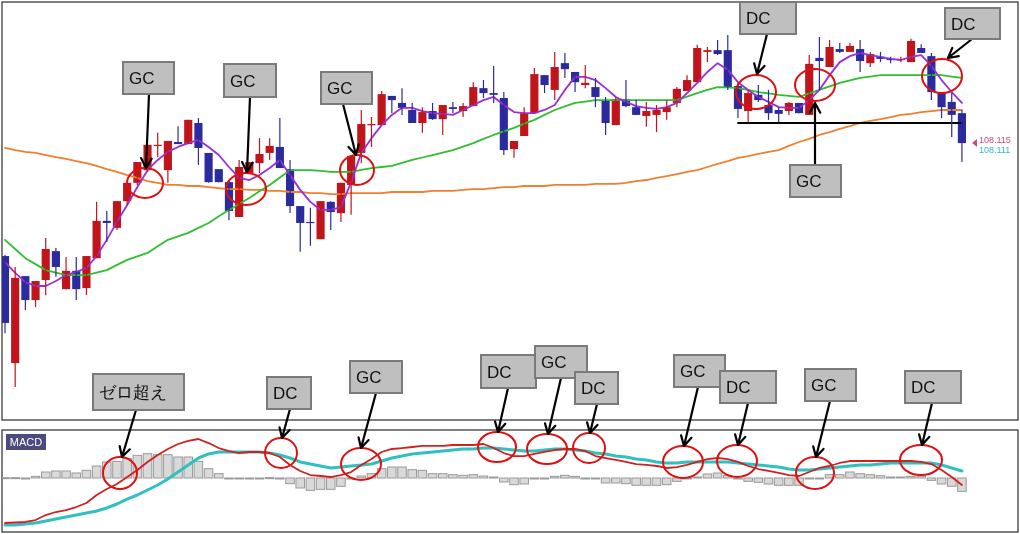  I want to click on annotation: ゼロ超え, so click(133, 392).